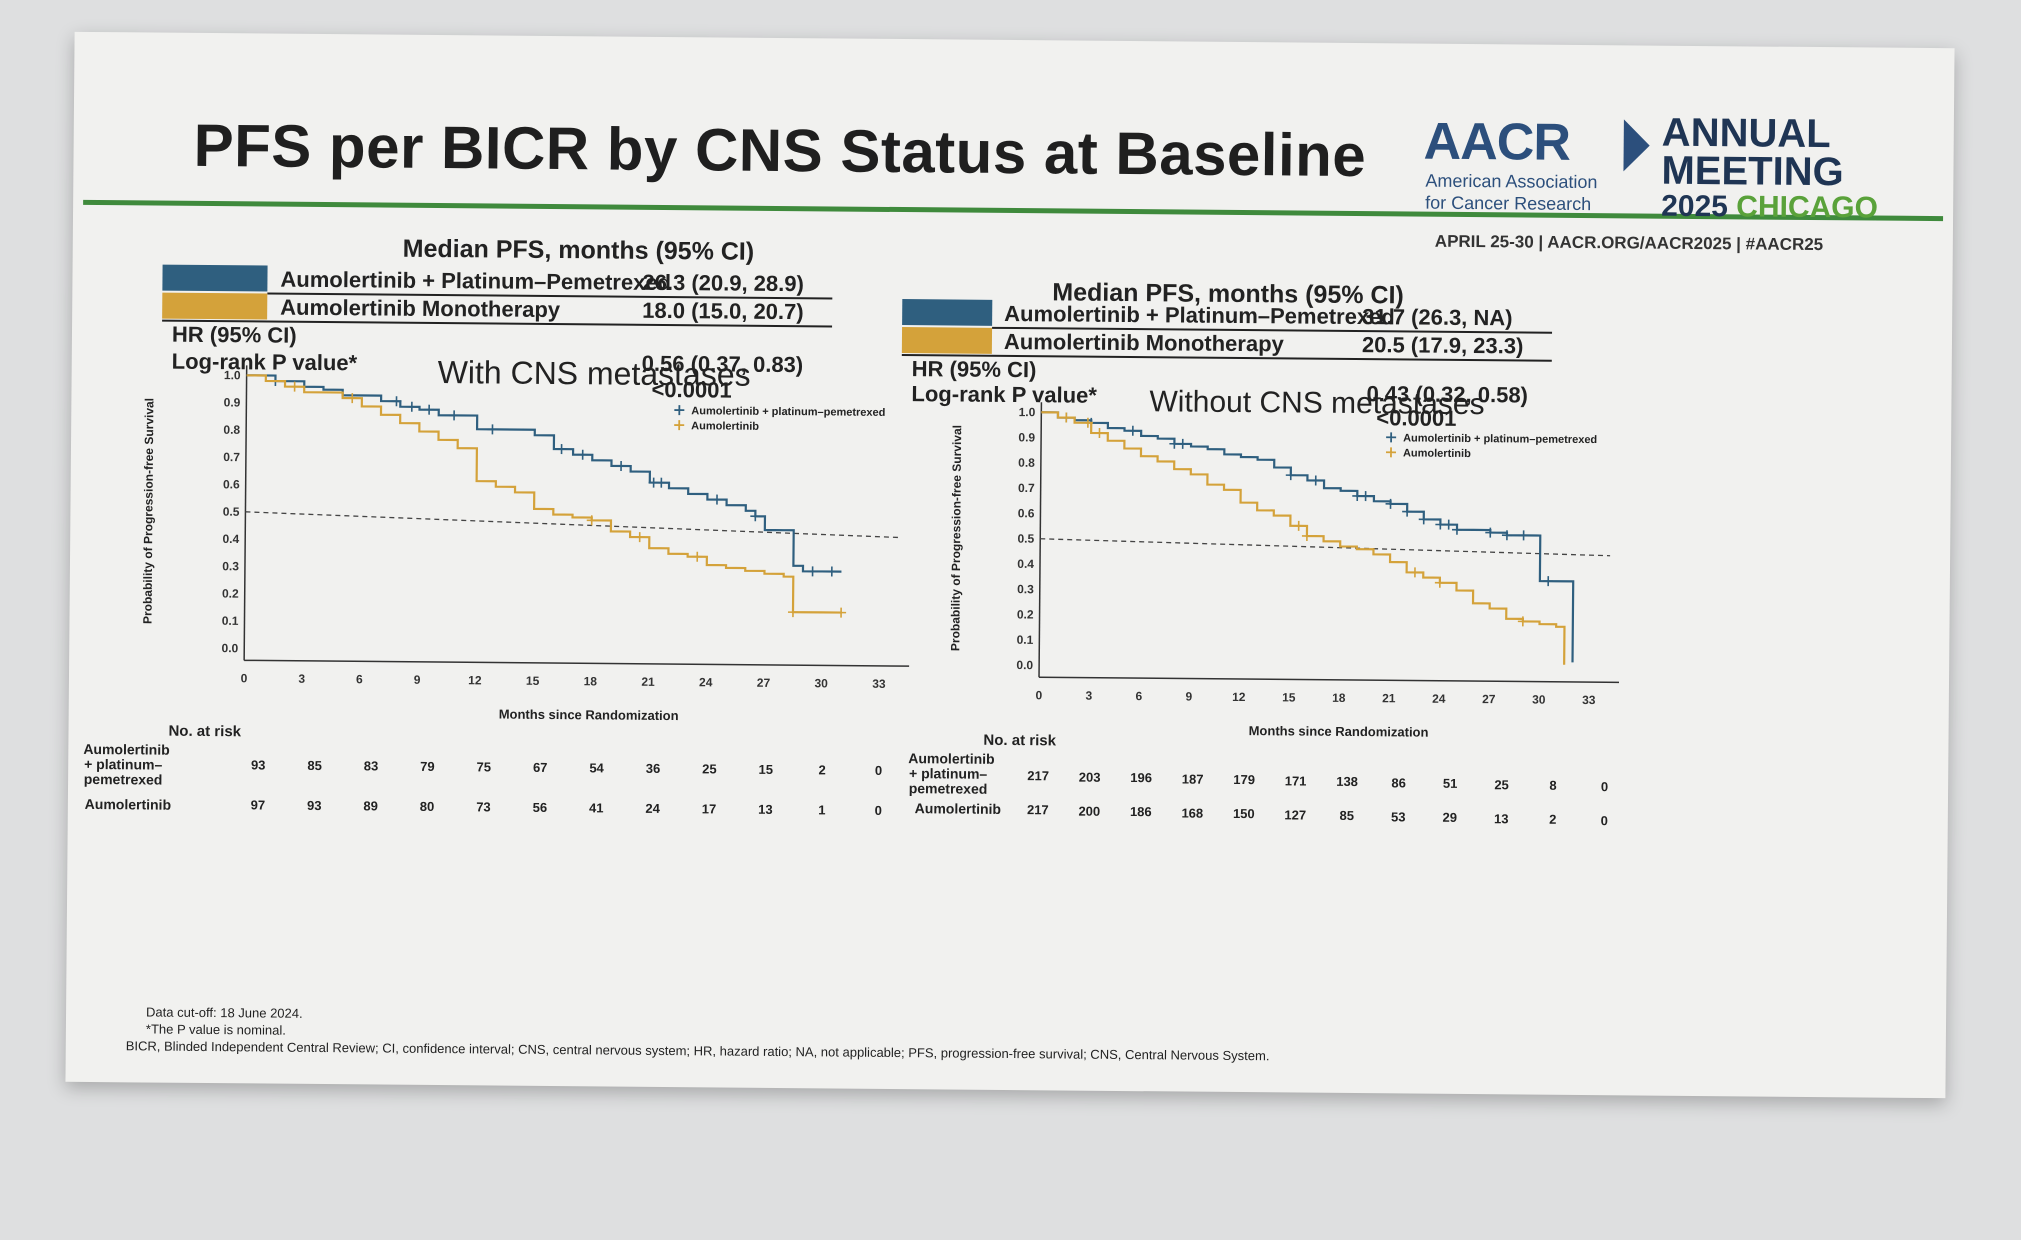 This screenshot has height=1240, width=2021. What do you see at coordinates (1500, 439) in the screenshot?
I see `legend-label: Aumolertinib + platinum–pemetrexed` at bounding box center [1500, 439].